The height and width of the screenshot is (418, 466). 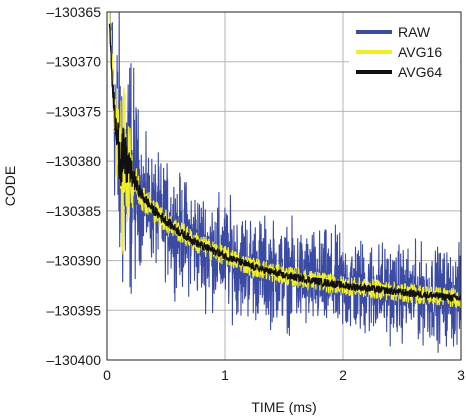 I want to click on x-axis-ticks: 0 1 2 3, so click(x=284, y=375).